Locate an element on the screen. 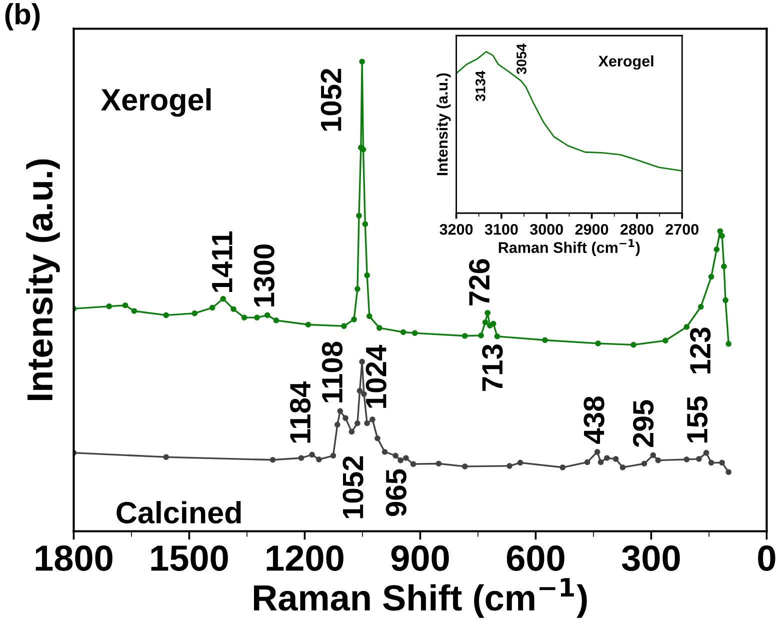  annotation: 295 is located at coordinates (643, 424).